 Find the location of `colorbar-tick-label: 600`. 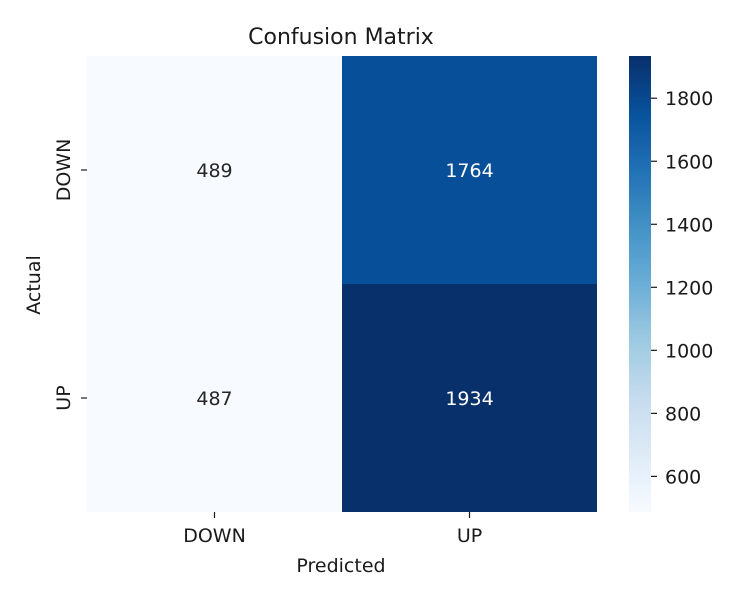

colorbar-tick-label: 600 is located at coordinates (683, 477).